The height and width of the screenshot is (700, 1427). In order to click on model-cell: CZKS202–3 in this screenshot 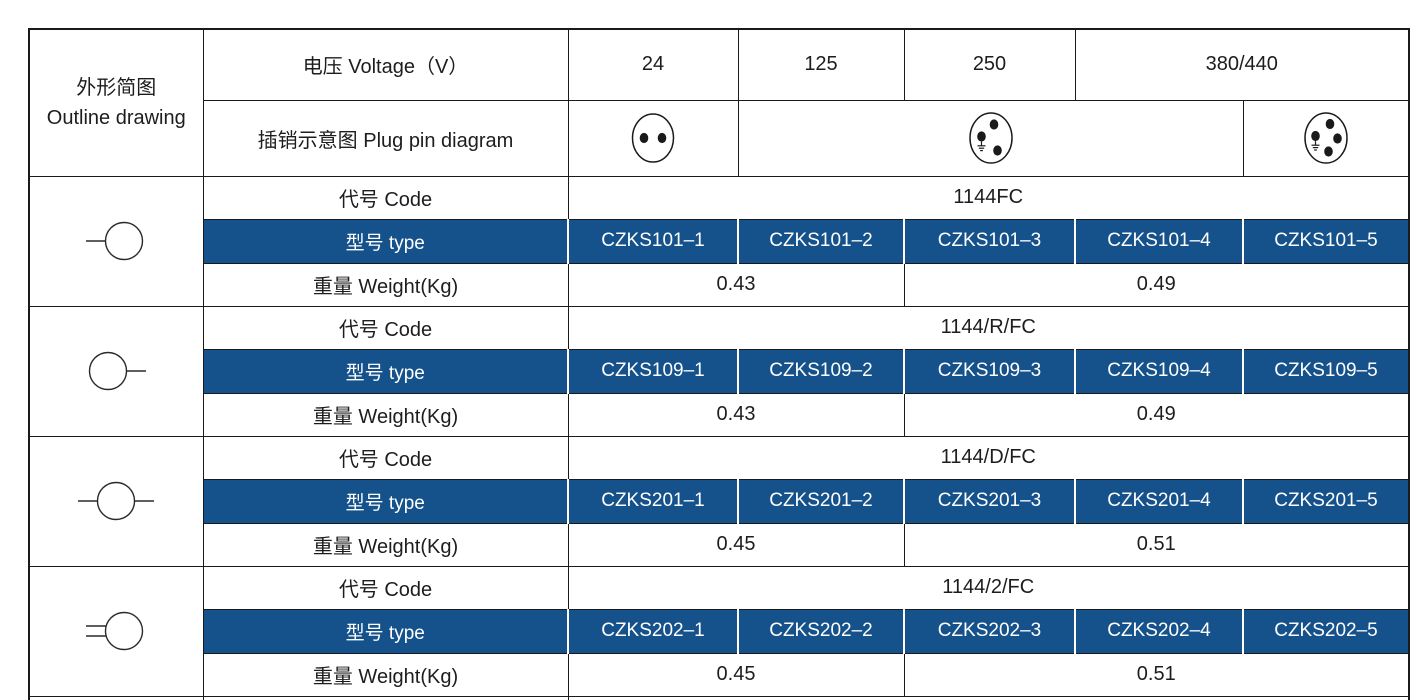, I will do `click(989, 631)`.